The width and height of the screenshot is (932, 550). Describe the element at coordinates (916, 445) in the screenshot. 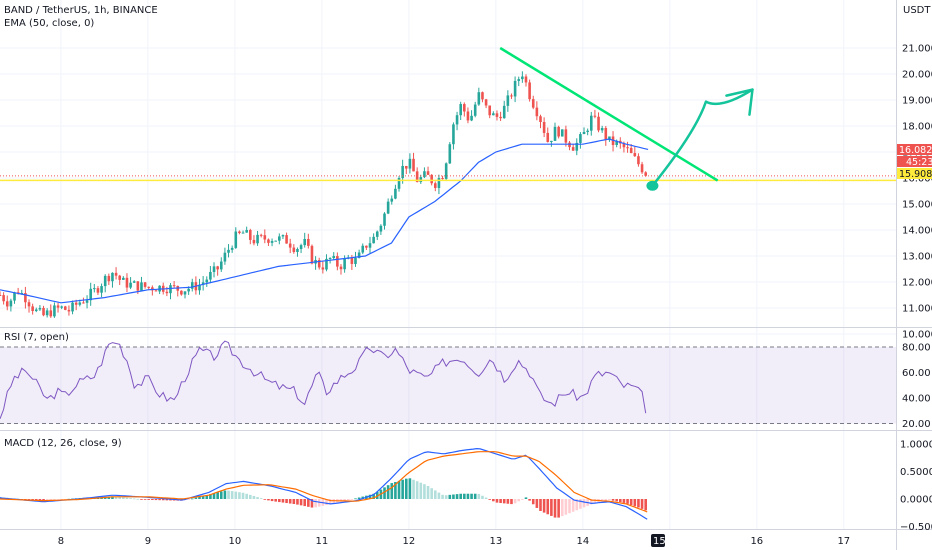

I see `macd-tick-label: 1.0000` at that location.